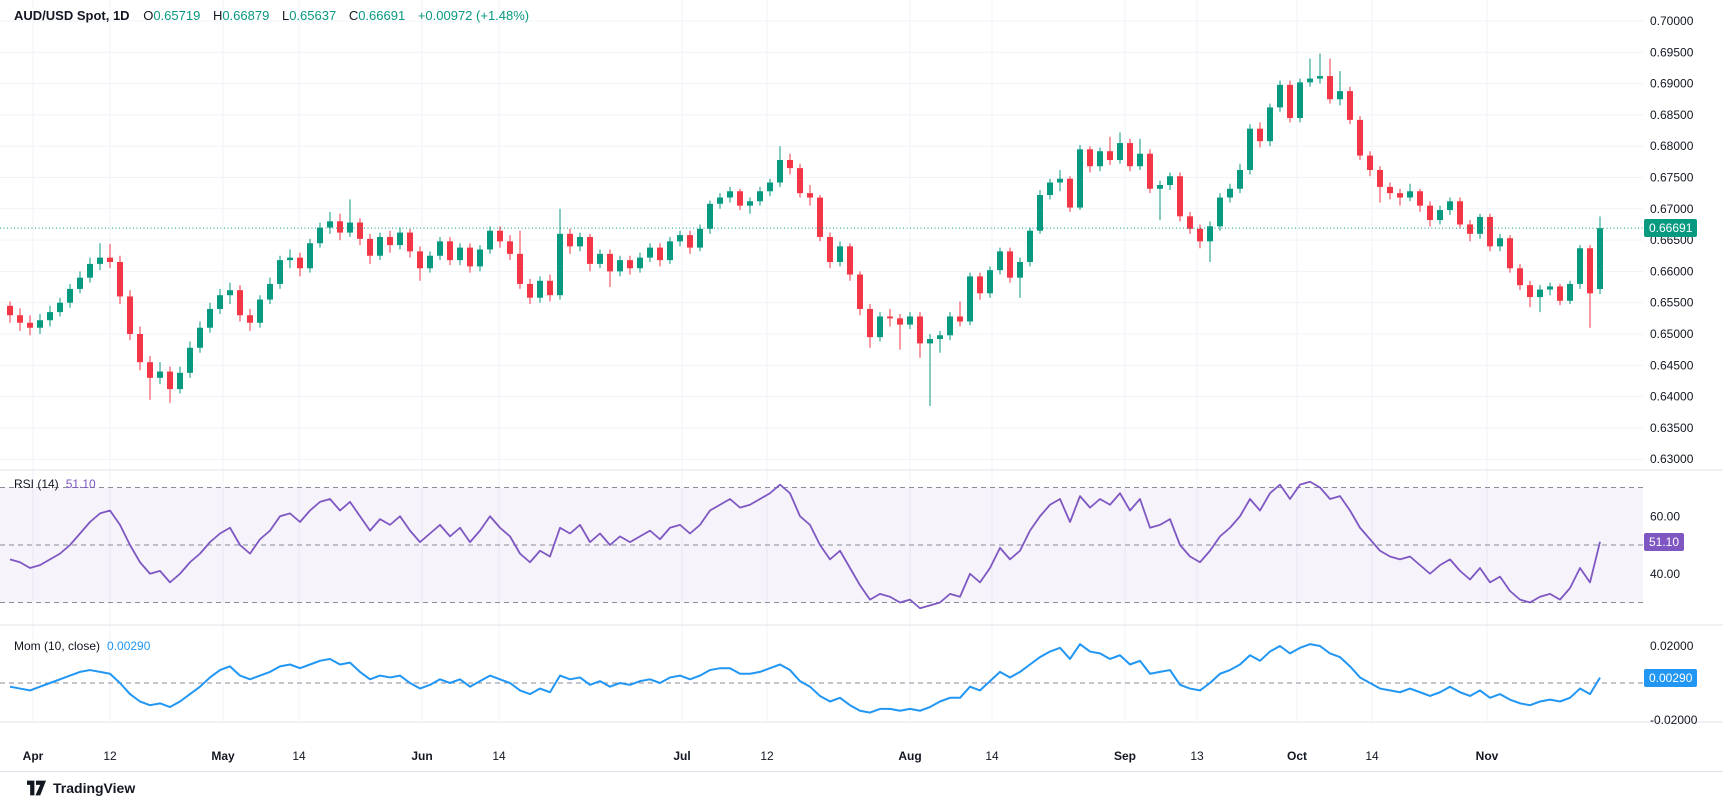  I want to click on svg-text: 0.67000, so click(1672, 209).